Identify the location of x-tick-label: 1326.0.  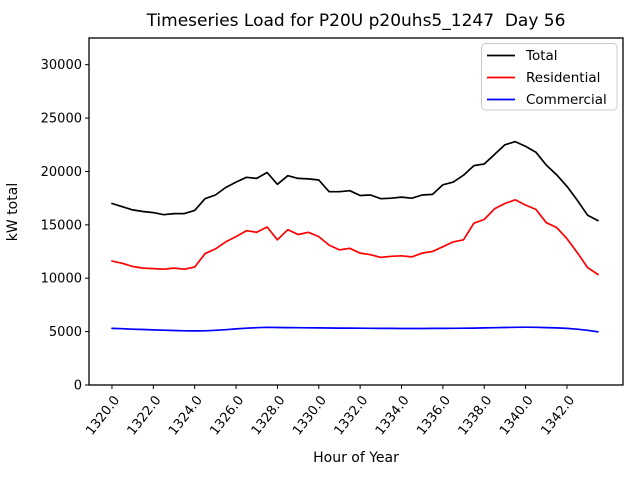
(227, 415).